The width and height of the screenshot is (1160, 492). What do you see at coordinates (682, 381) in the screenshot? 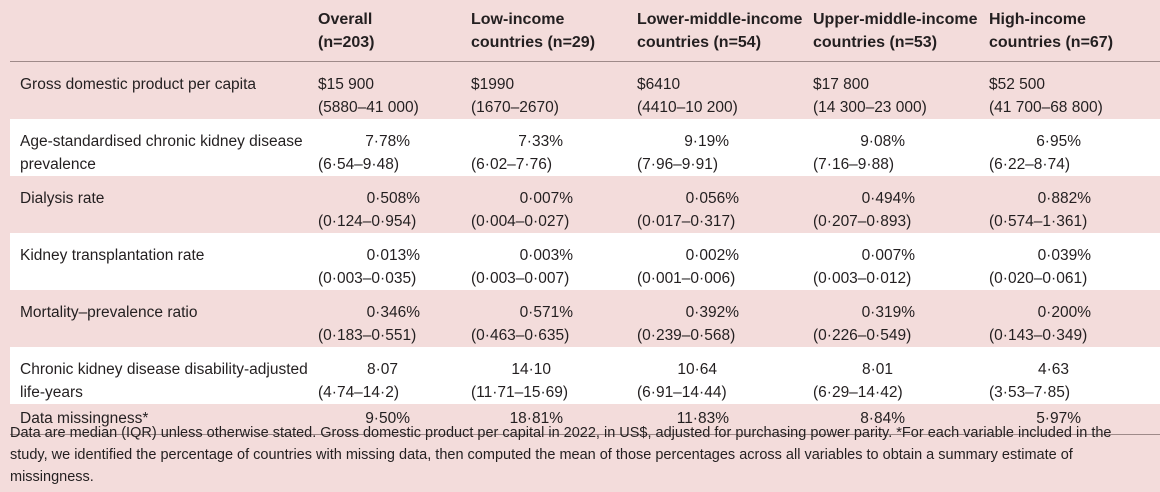
I see `table-cell: 10·64 (6·91–14·44)` at bounding box center [682, 381].